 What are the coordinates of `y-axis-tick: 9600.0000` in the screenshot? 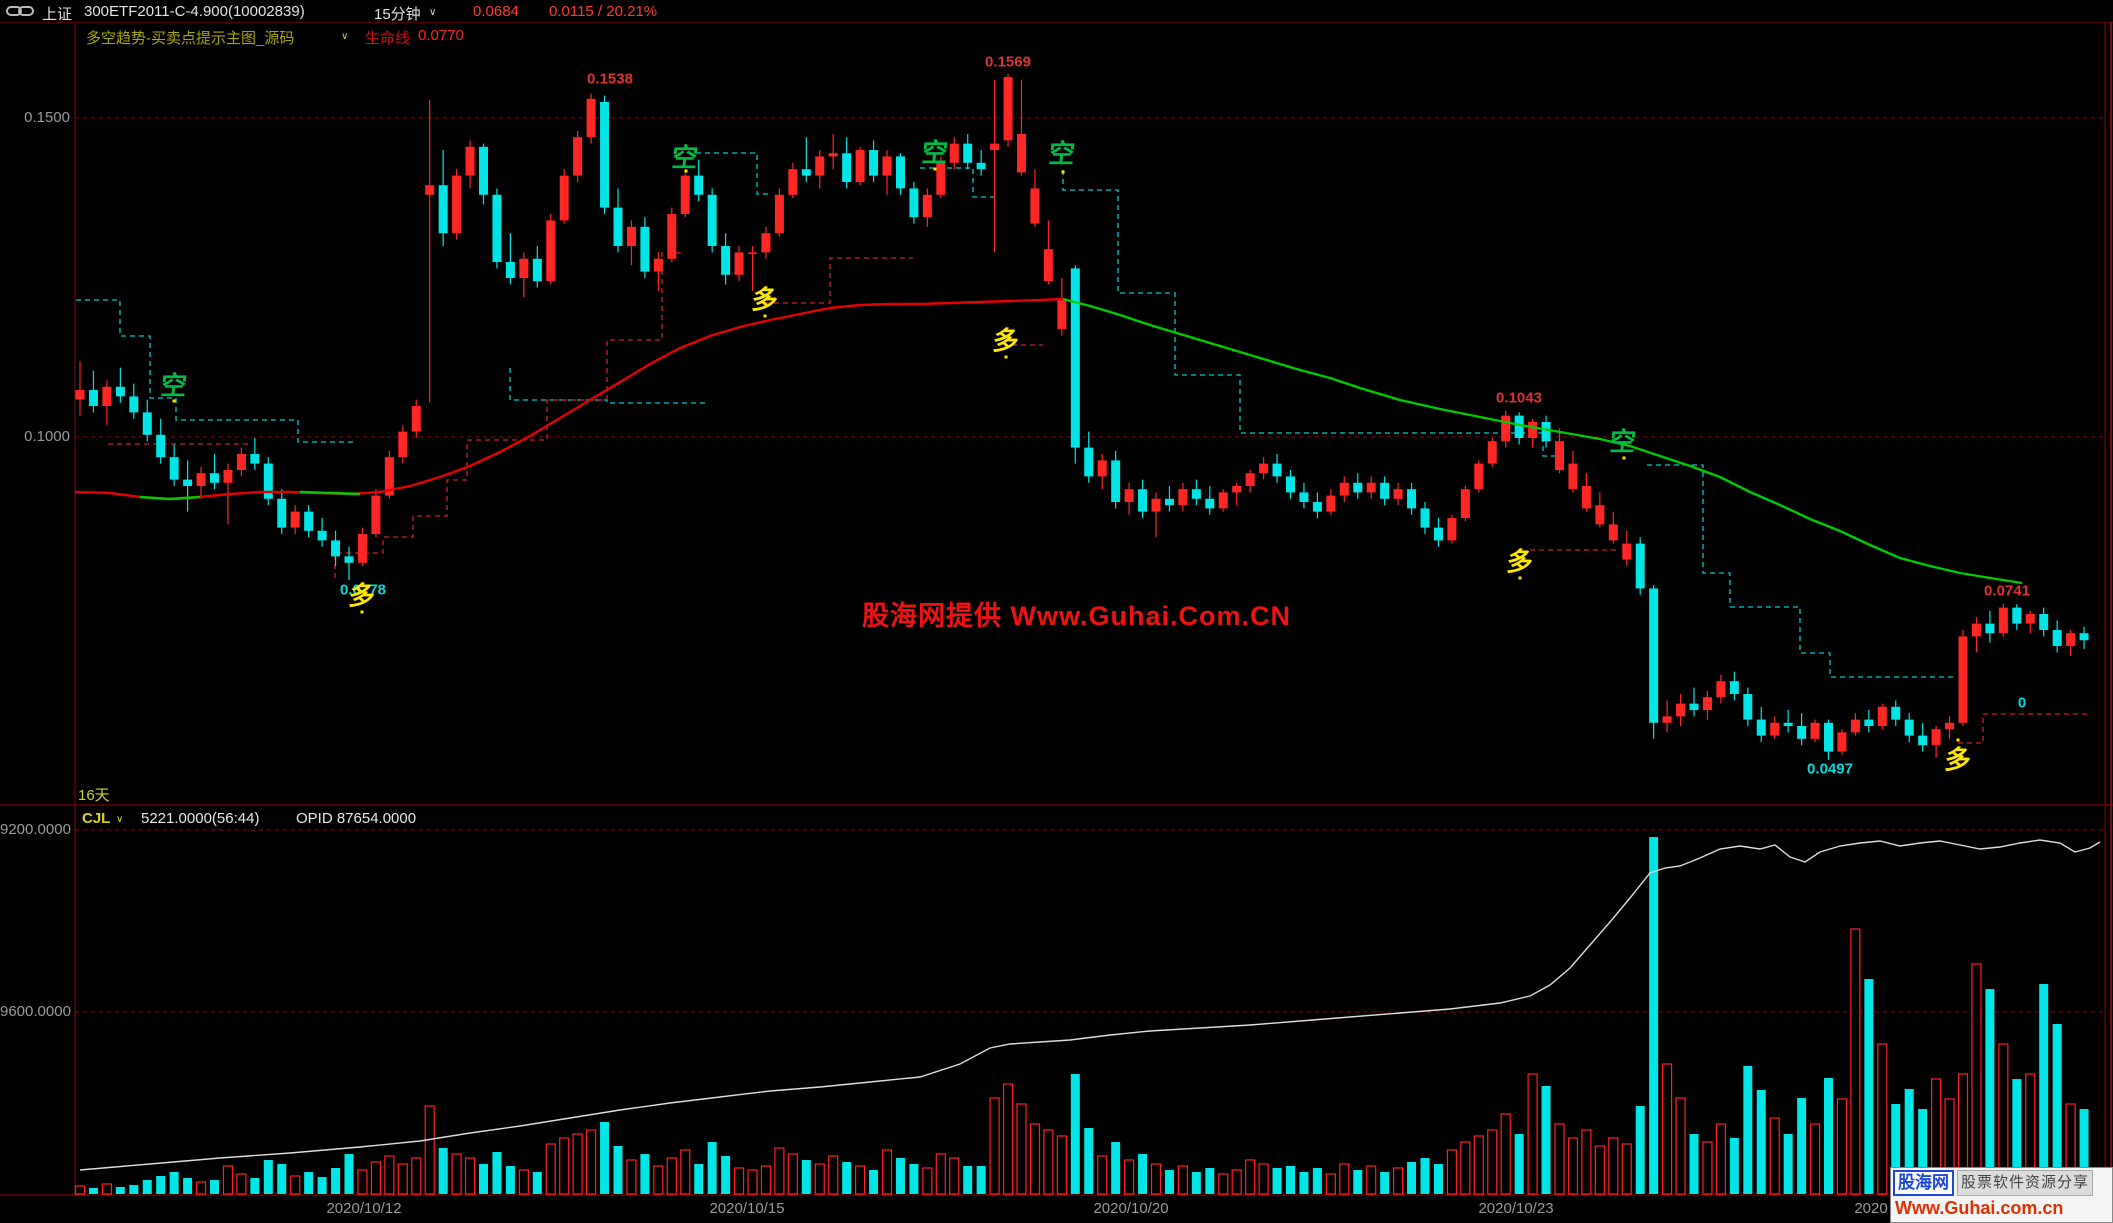 It's located at (35, 1011).